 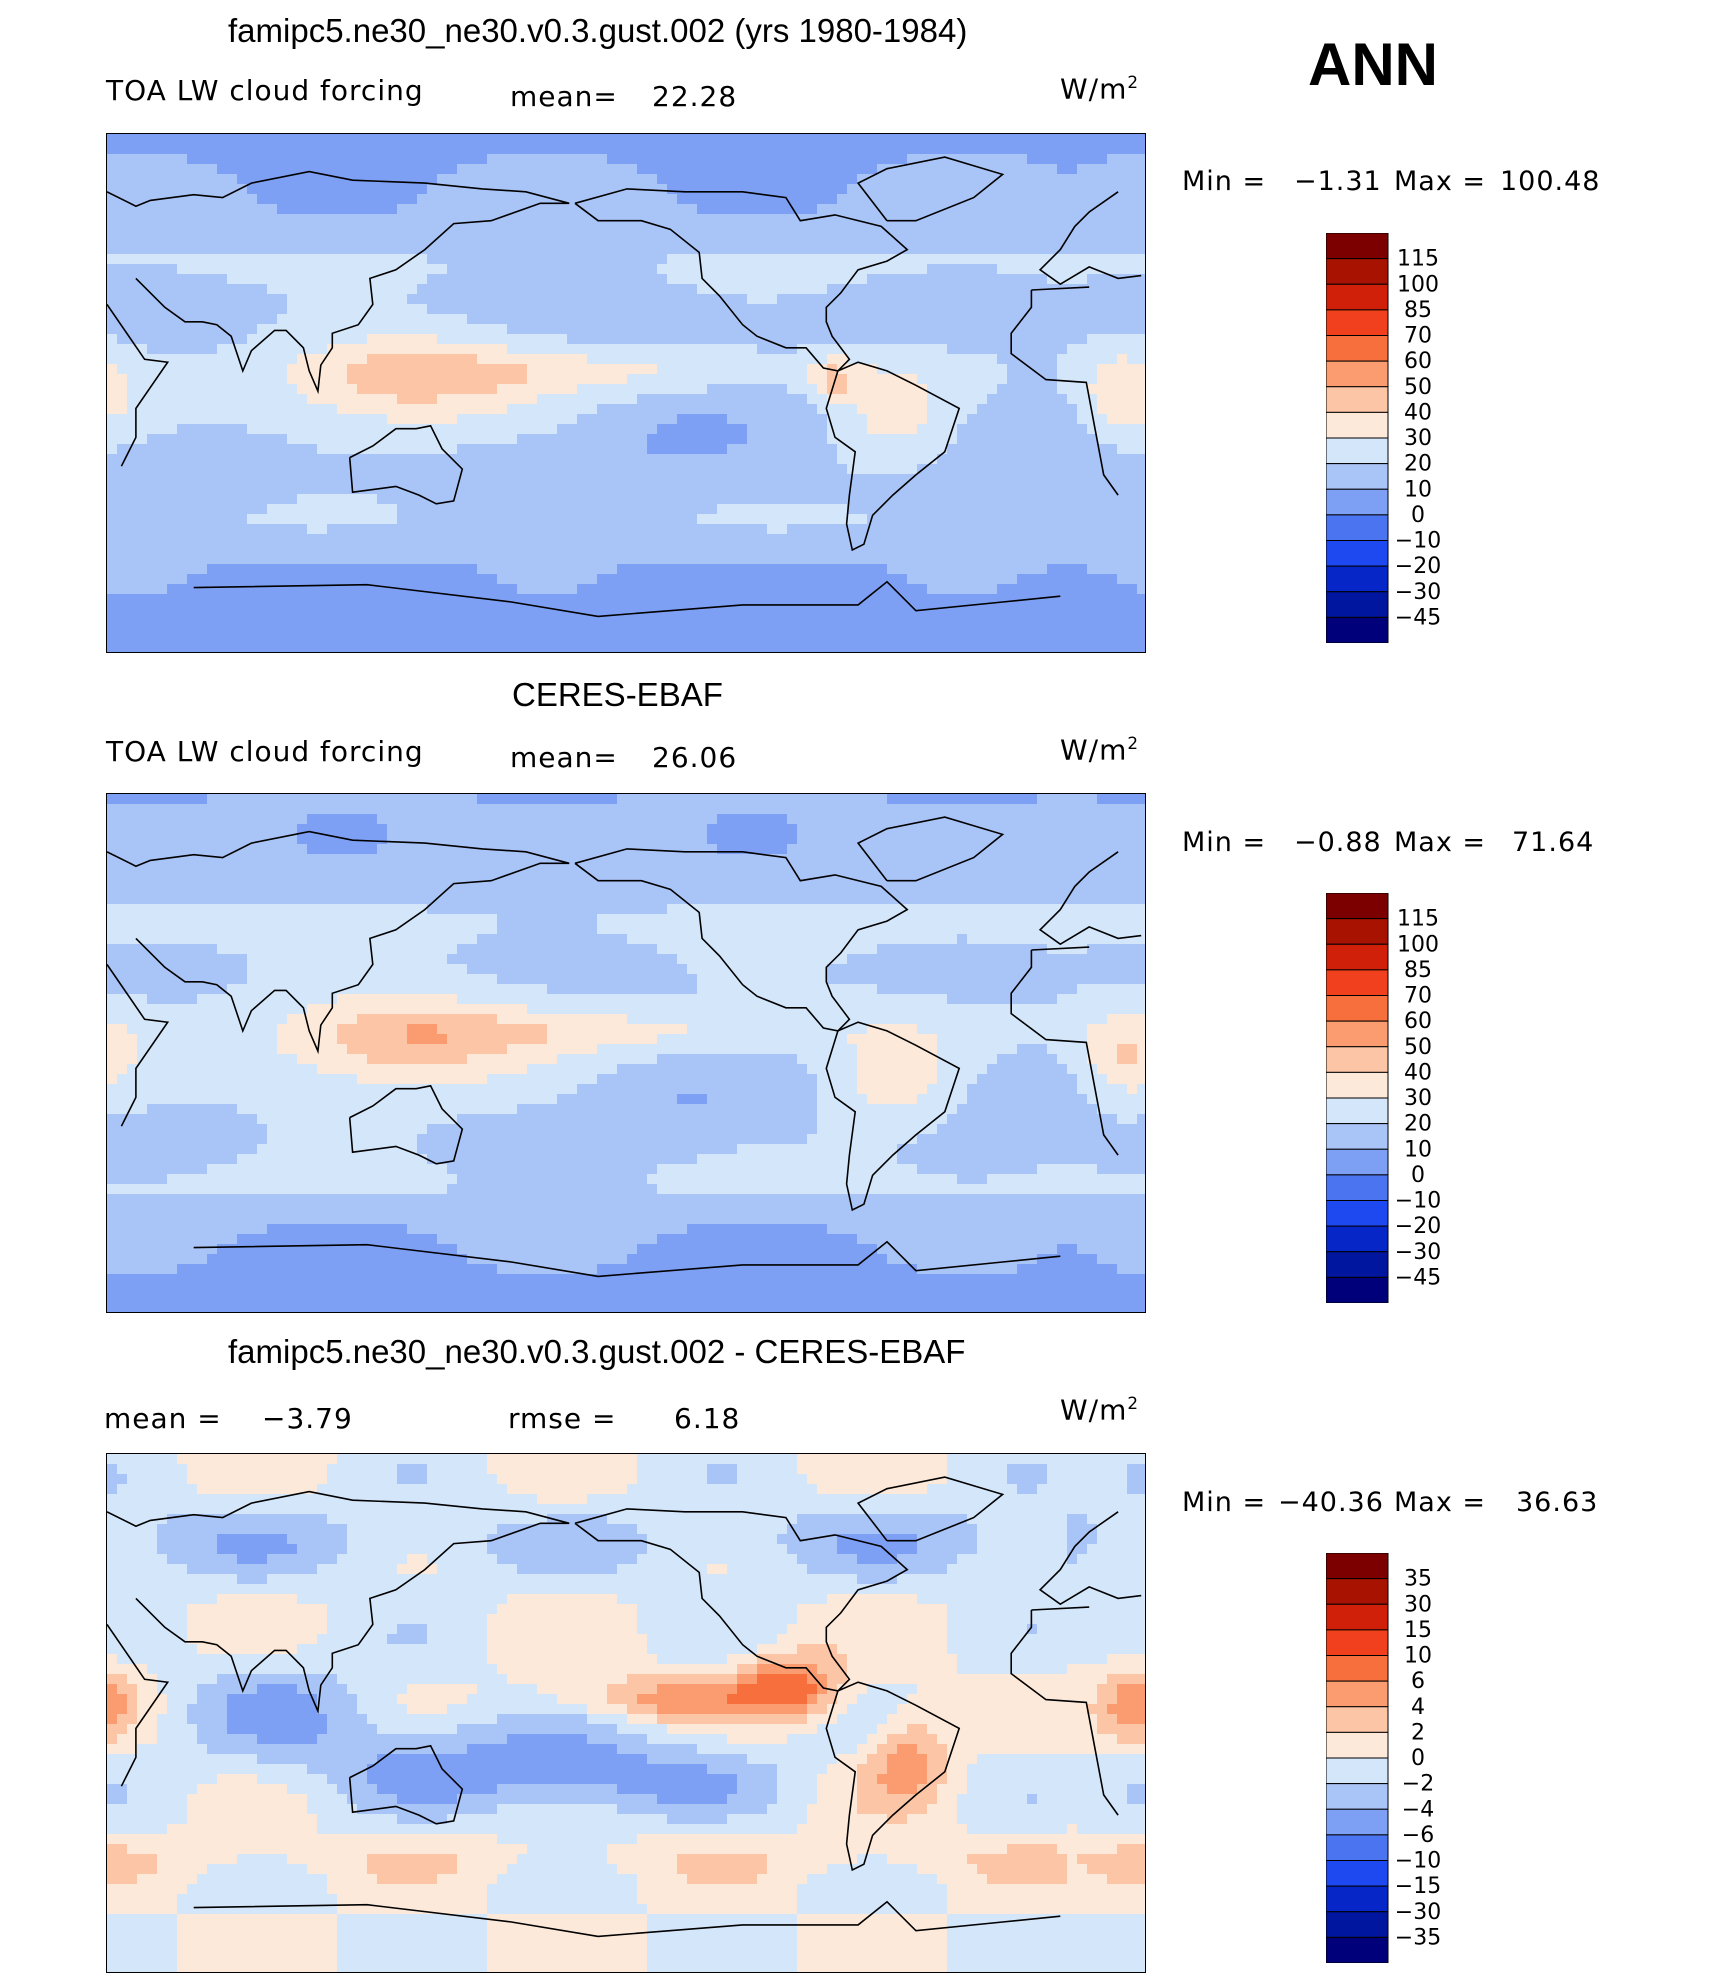 What do you see at coordinates (564, 757) in the screenshot?
I see `panel-2-mean-label: mean=` at bounding box center [564, 757].